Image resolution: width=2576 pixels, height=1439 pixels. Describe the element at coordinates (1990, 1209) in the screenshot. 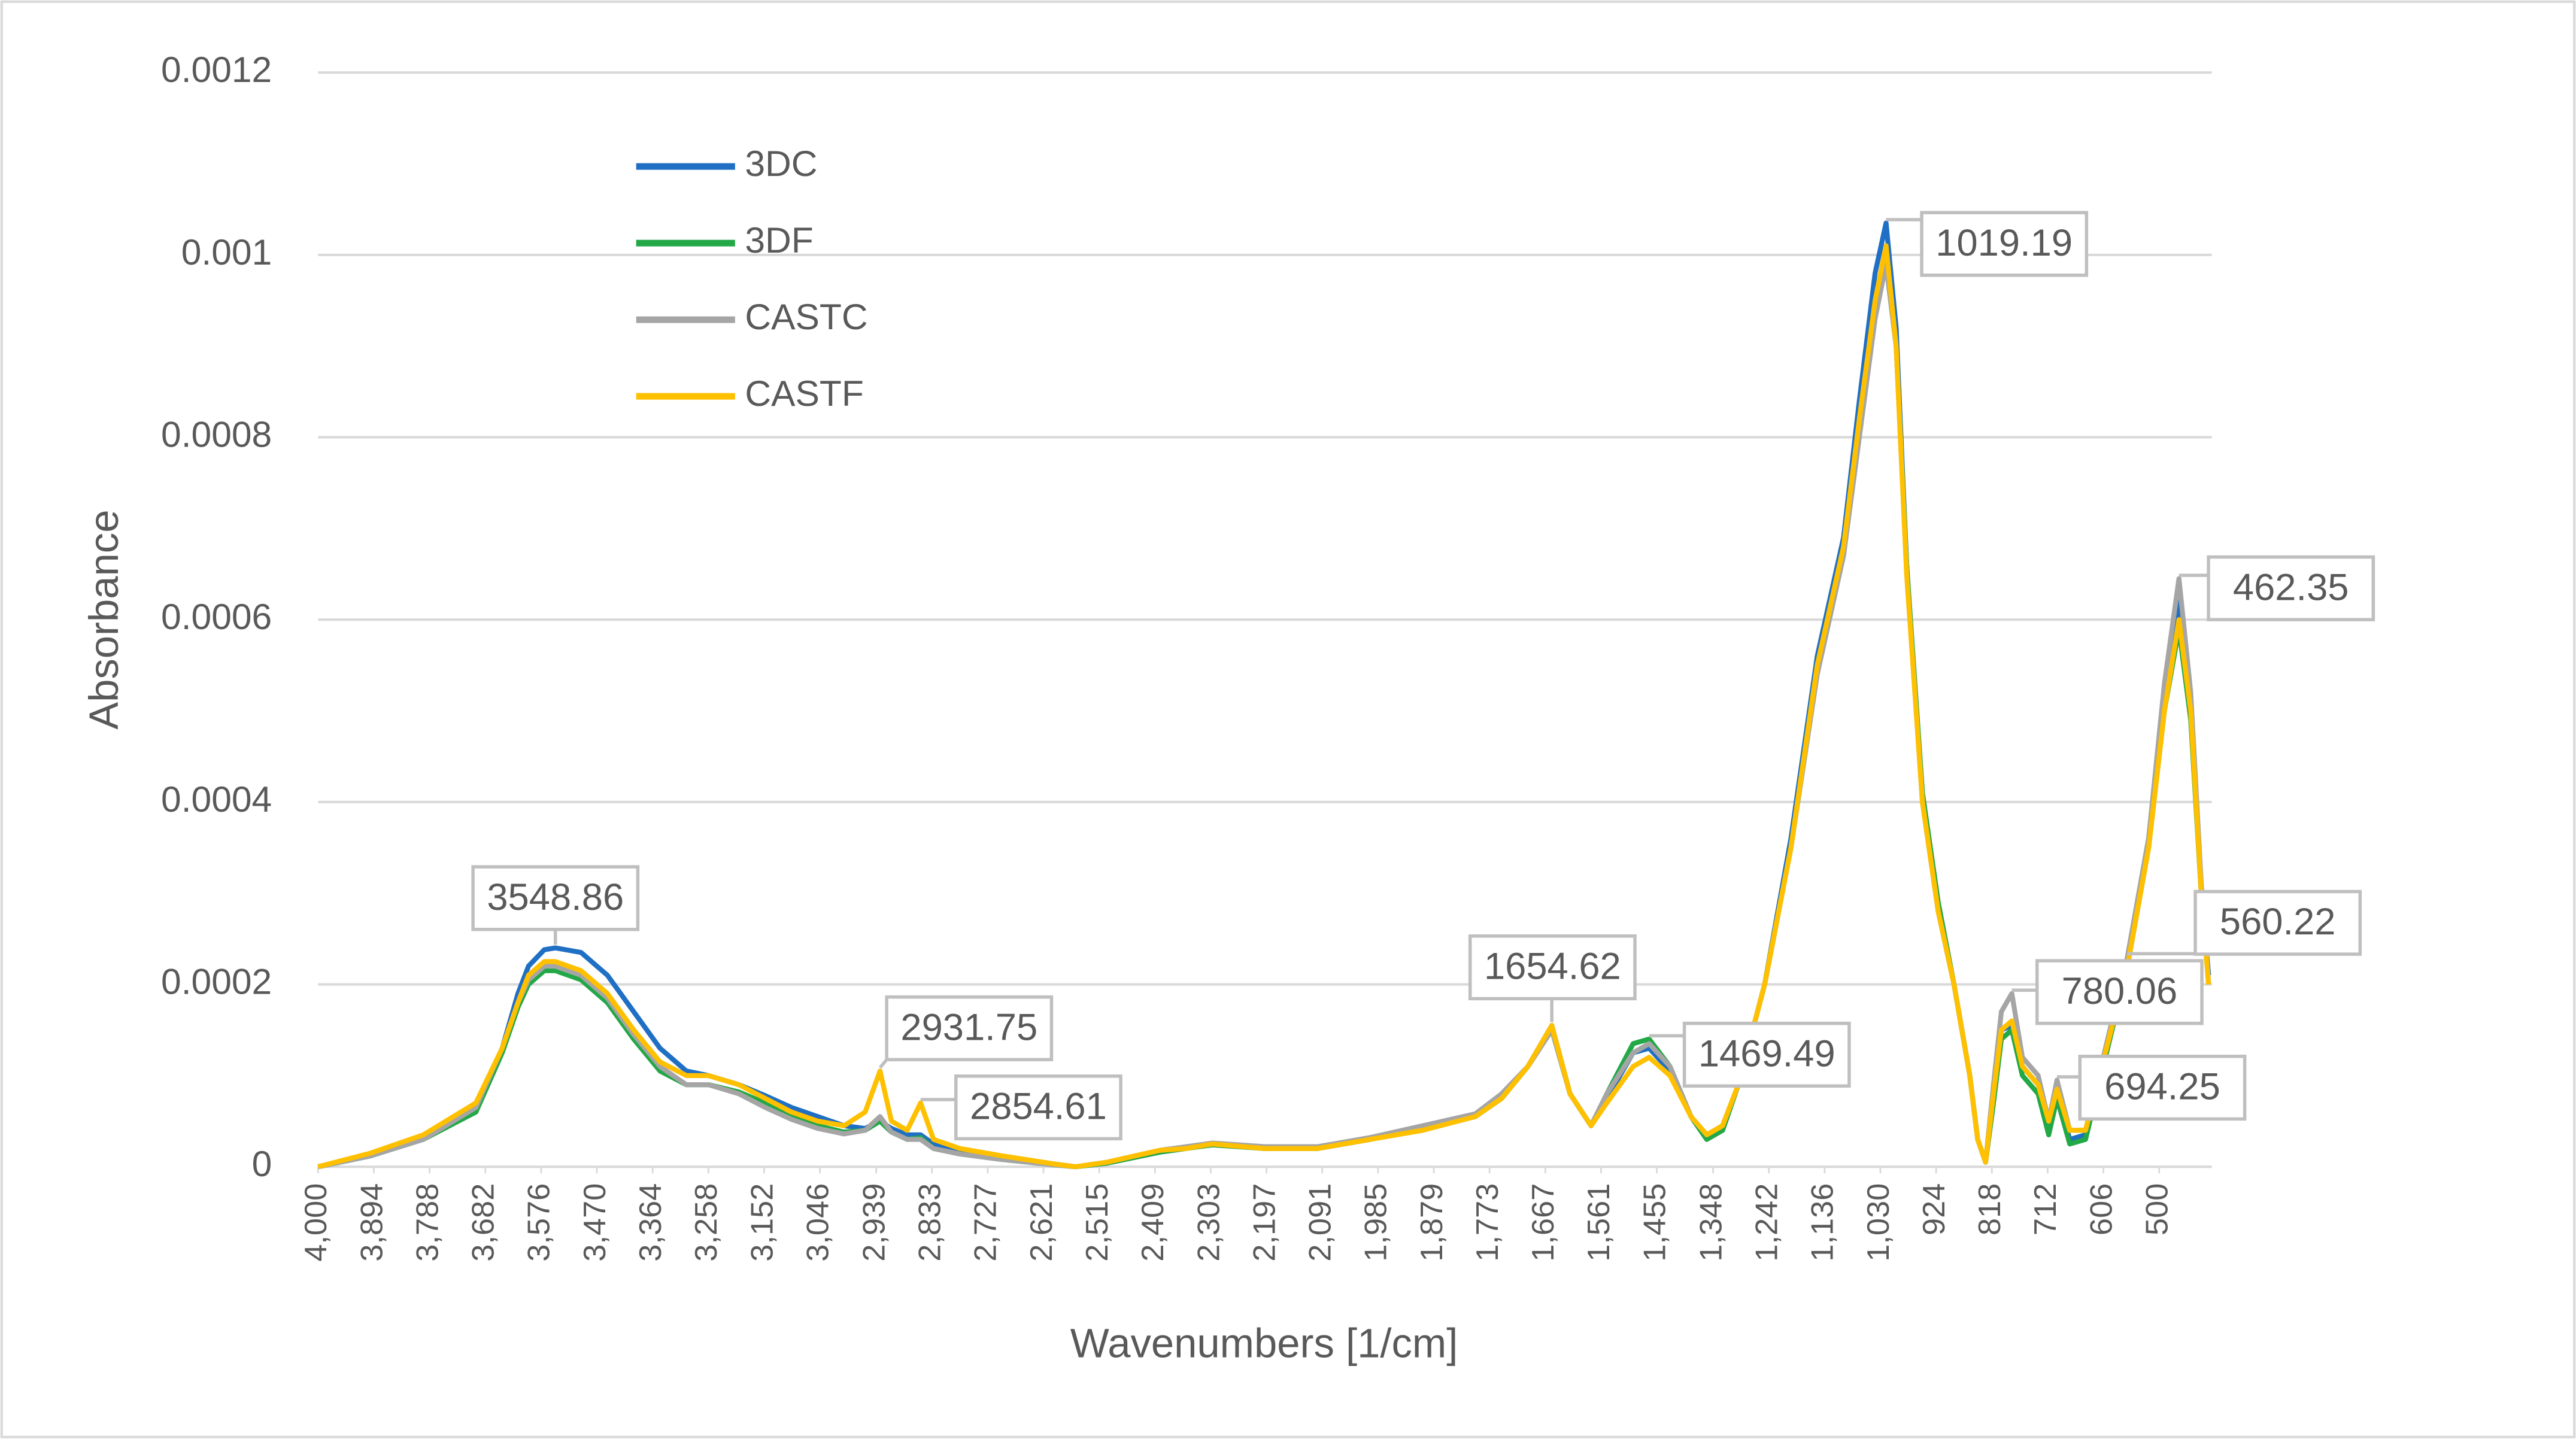

I see `x-tick-label: 818` at that location.